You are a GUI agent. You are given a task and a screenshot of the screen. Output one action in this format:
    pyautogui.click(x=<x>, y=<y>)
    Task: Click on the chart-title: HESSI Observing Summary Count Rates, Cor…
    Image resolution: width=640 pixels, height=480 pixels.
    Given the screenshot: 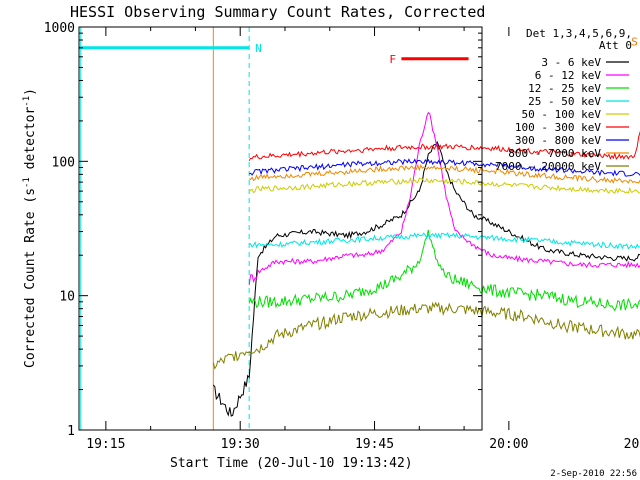 What is the action you would take?
    pyautogui.click(x=277, y=12)
    